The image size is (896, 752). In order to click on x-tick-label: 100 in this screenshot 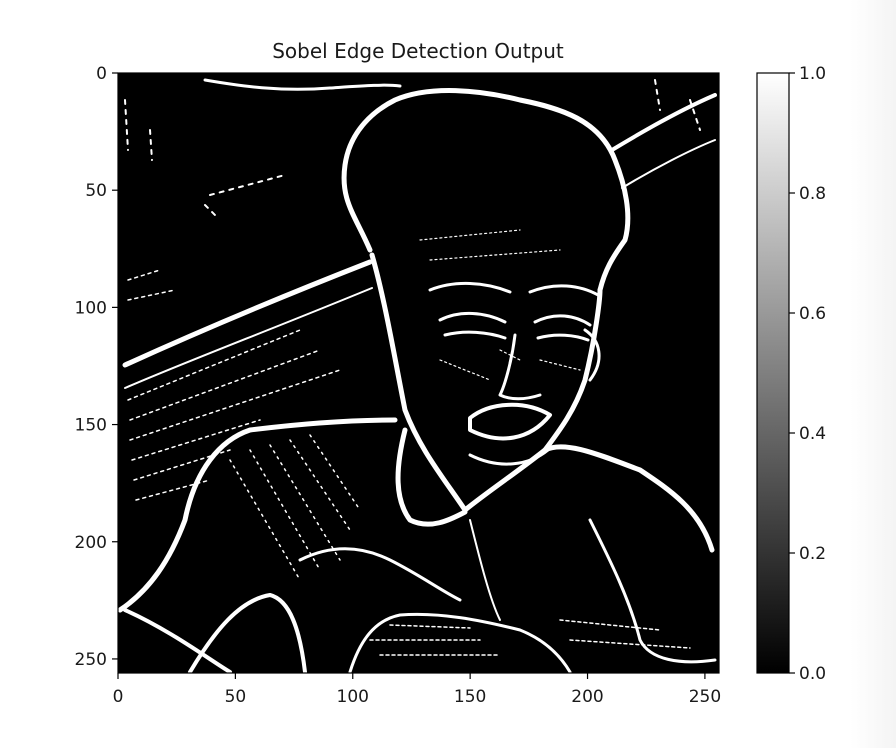, I will do `click(353, 697)`.